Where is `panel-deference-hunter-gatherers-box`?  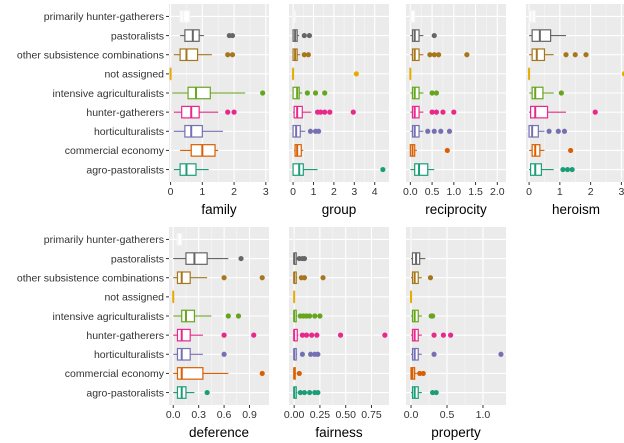
panel-deference-hunter-gatherers-box is located at coordinates (183, 335).